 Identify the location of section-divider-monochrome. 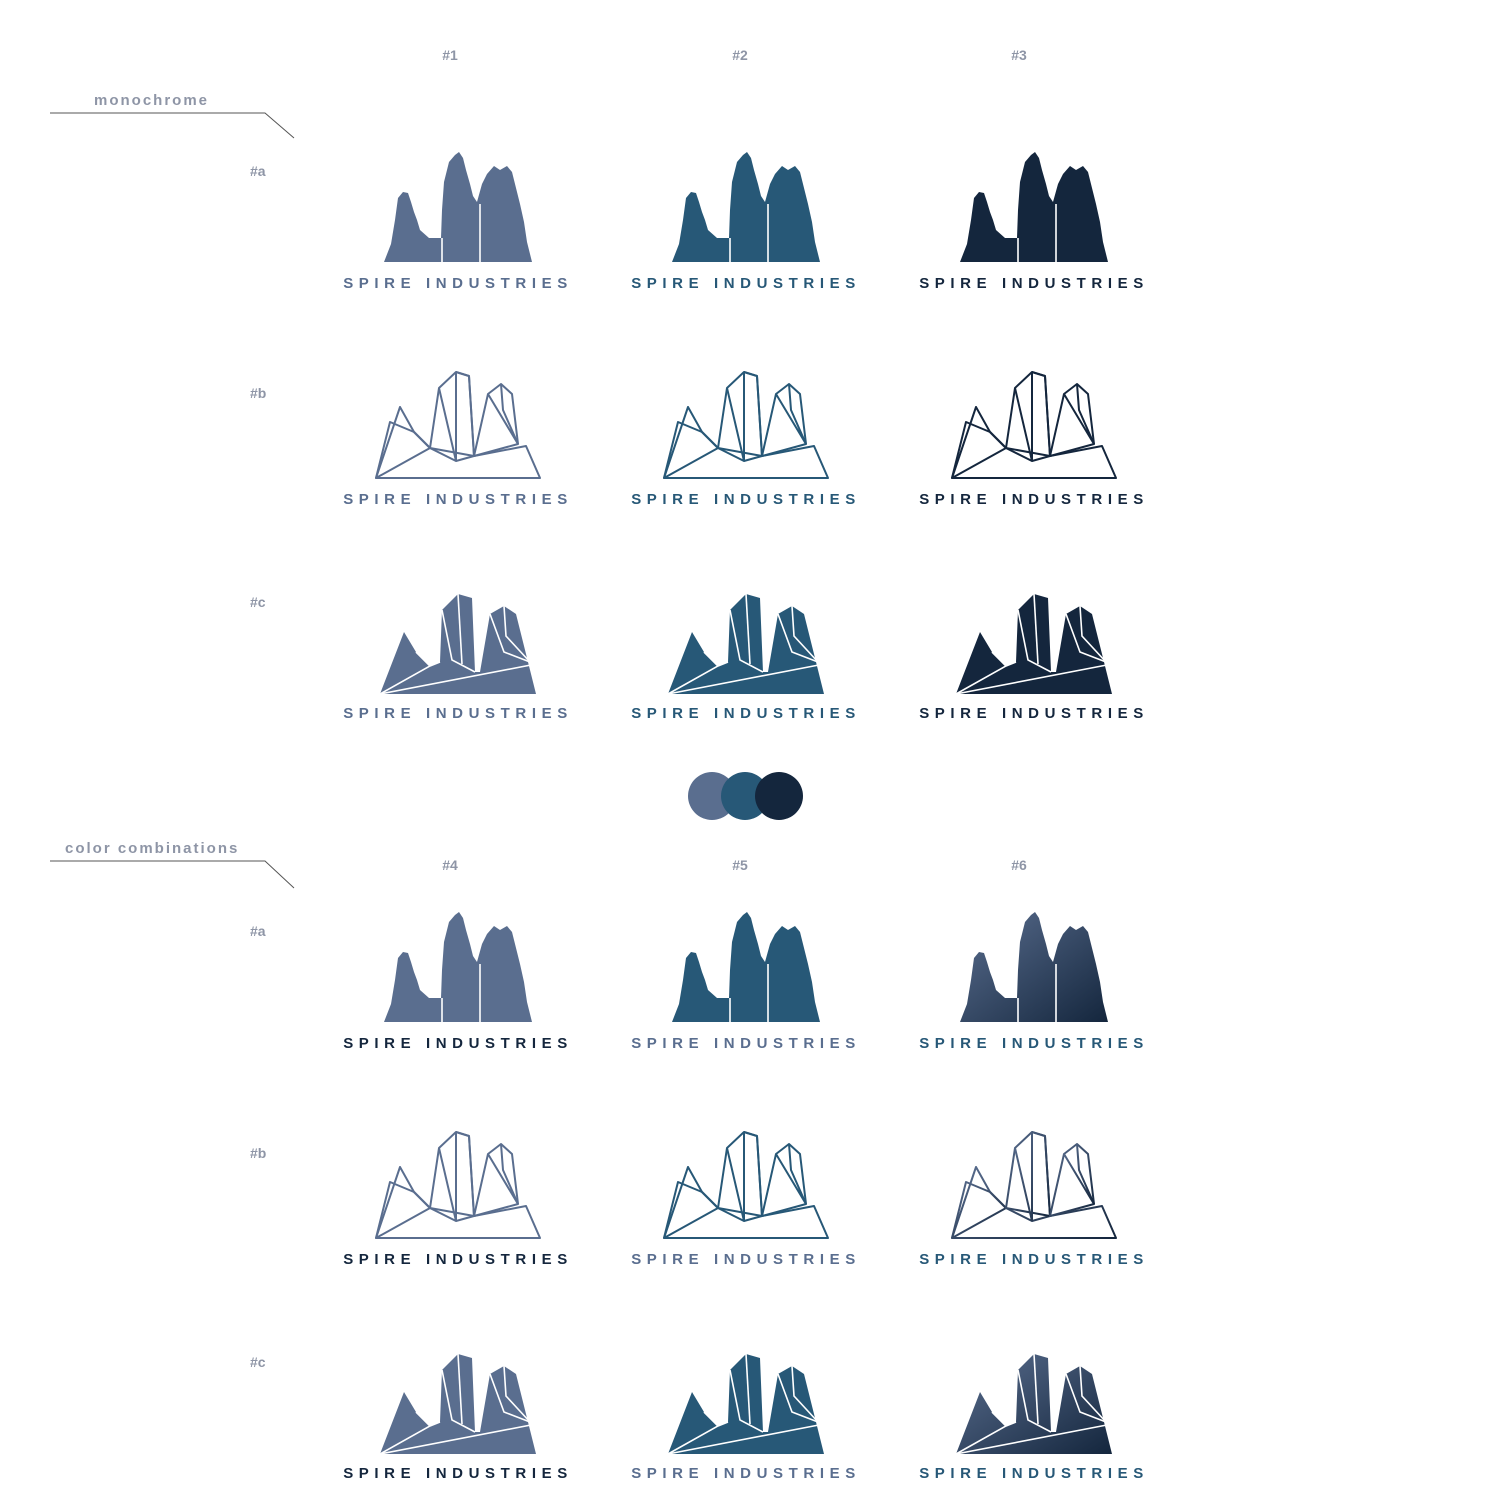
(172, 125).